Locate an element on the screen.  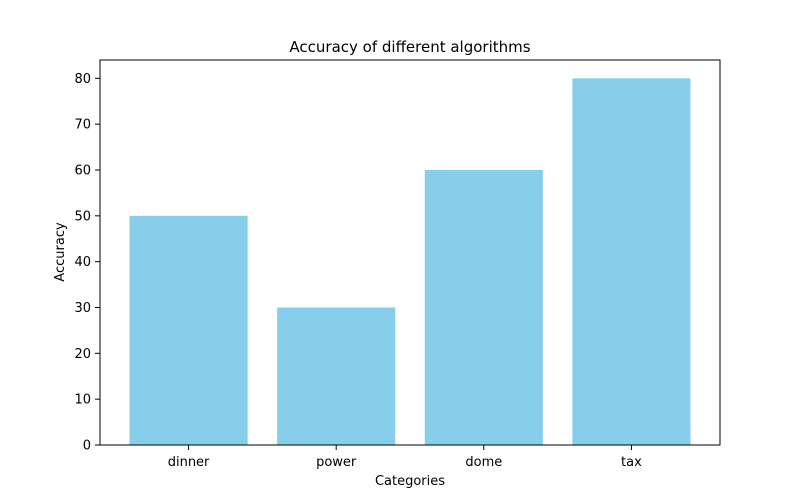
y-tick-label-80: 80 is located at coordinates (82, 79).